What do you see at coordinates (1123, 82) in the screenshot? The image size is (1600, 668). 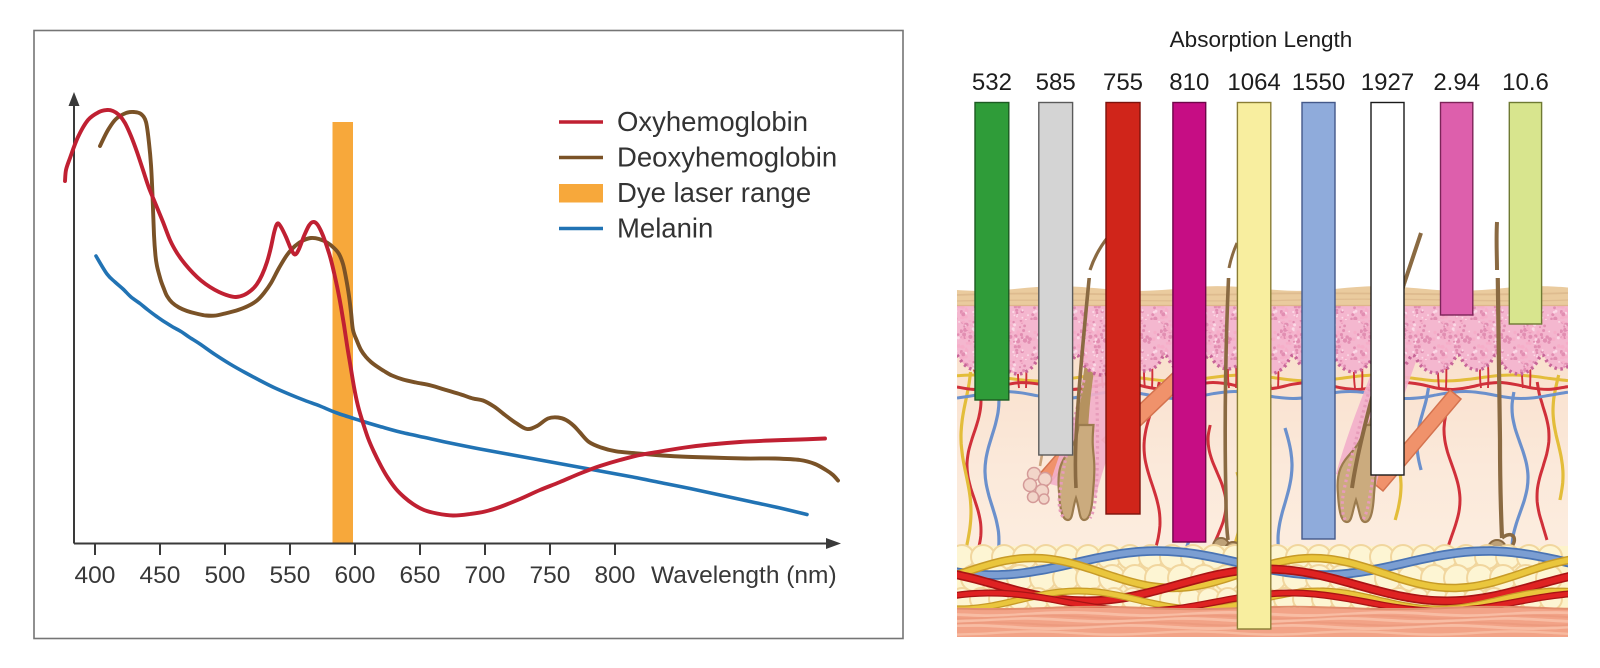 I see `svg-text: 755` at bounding box center [1123, 82].